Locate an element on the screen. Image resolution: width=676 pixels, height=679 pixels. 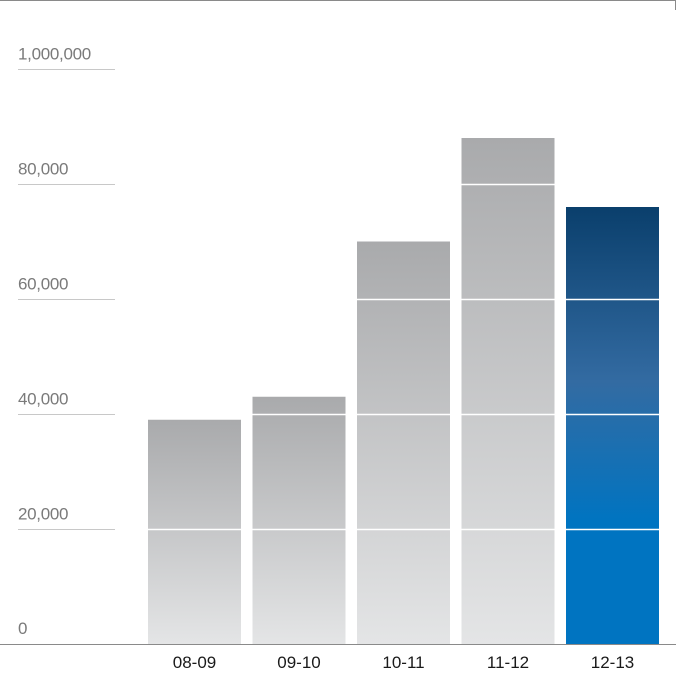
y-axis-tick-labels: 0 20,000 40,000 60,000 80,000 1,000,000 is located at coordinates (54, 342).